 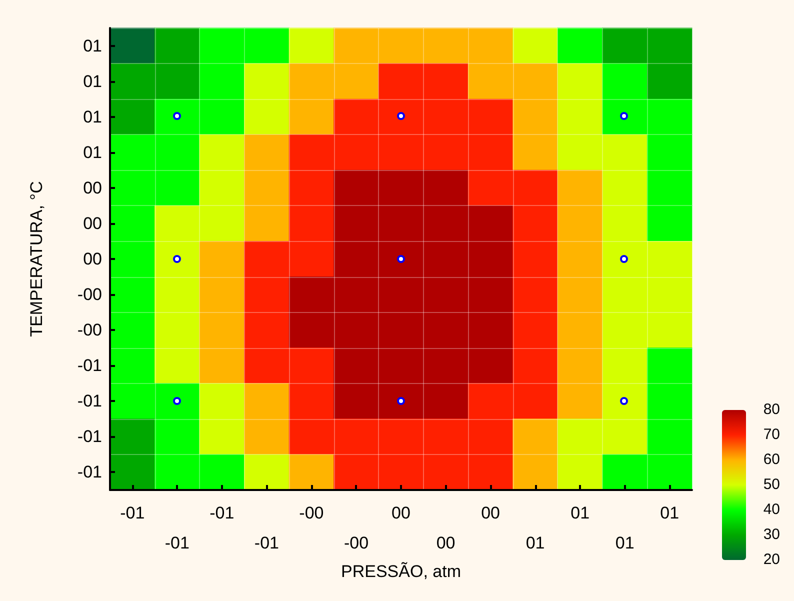 I want to click on y-axis-title: TEMPERATURA, °C, so click(x=36, y=259).